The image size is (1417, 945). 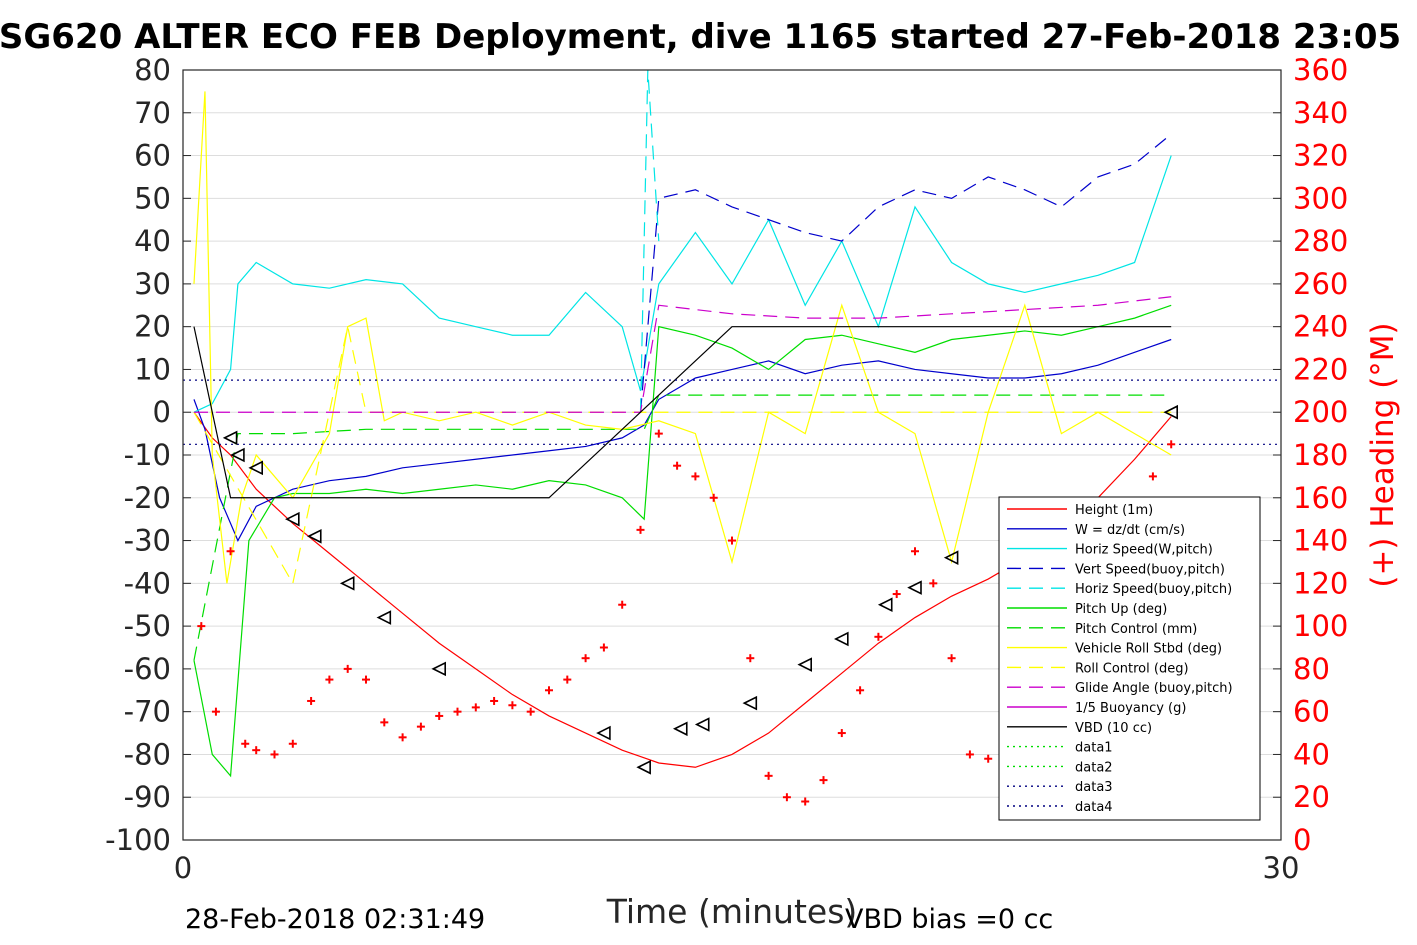 What do you see at coordinates (949, 919) in the screenshot?
I see `footer-vbd-bias: VBD bias =0 cc` at bounding box center [949, 919].